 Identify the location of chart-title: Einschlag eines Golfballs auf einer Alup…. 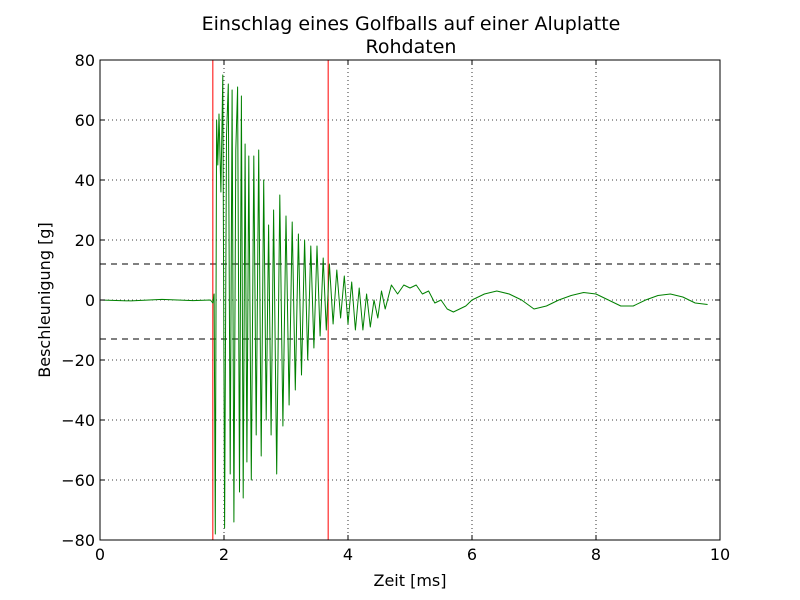
(411, 24).